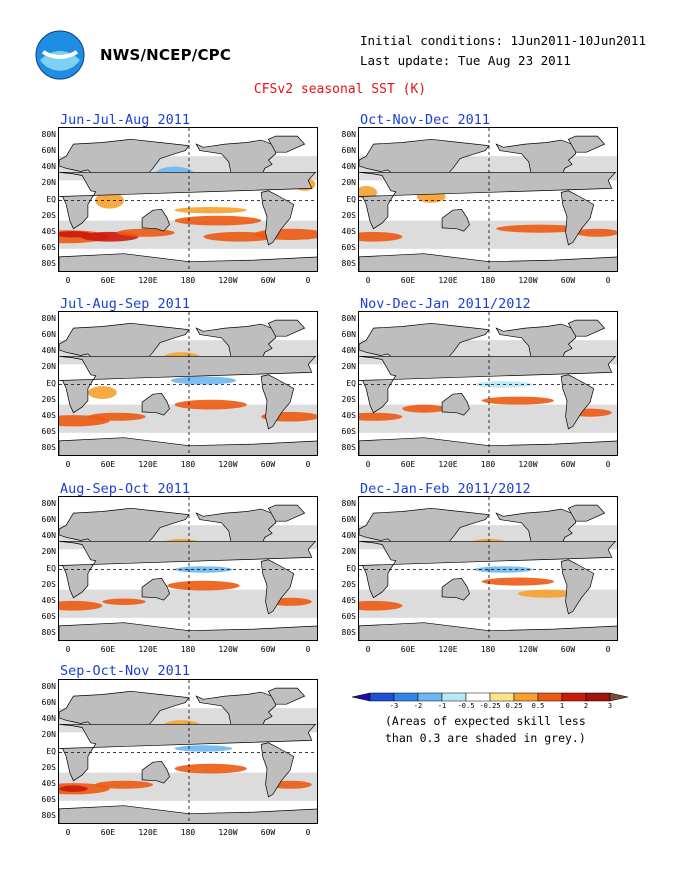 The width and height of the screenshot is (680, 880). What do you see at coordinates (48, 367) in the screenshot?
I see `lat-tick-label: 20N` at bounding box center [48, 367].